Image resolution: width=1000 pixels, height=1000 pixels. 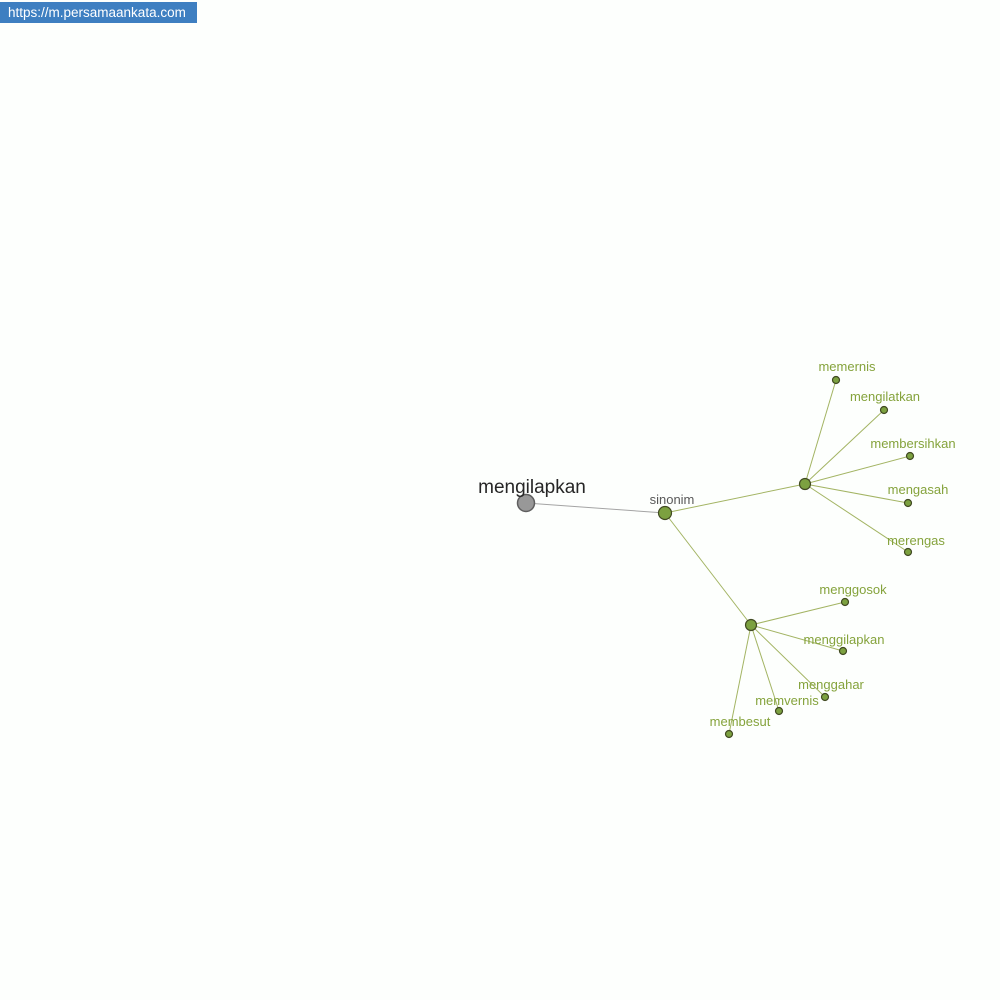 What do you see at coordinates (843, 651) in the screenshot?
I see `node-menggilapkan` at bounding box center [843, 651].